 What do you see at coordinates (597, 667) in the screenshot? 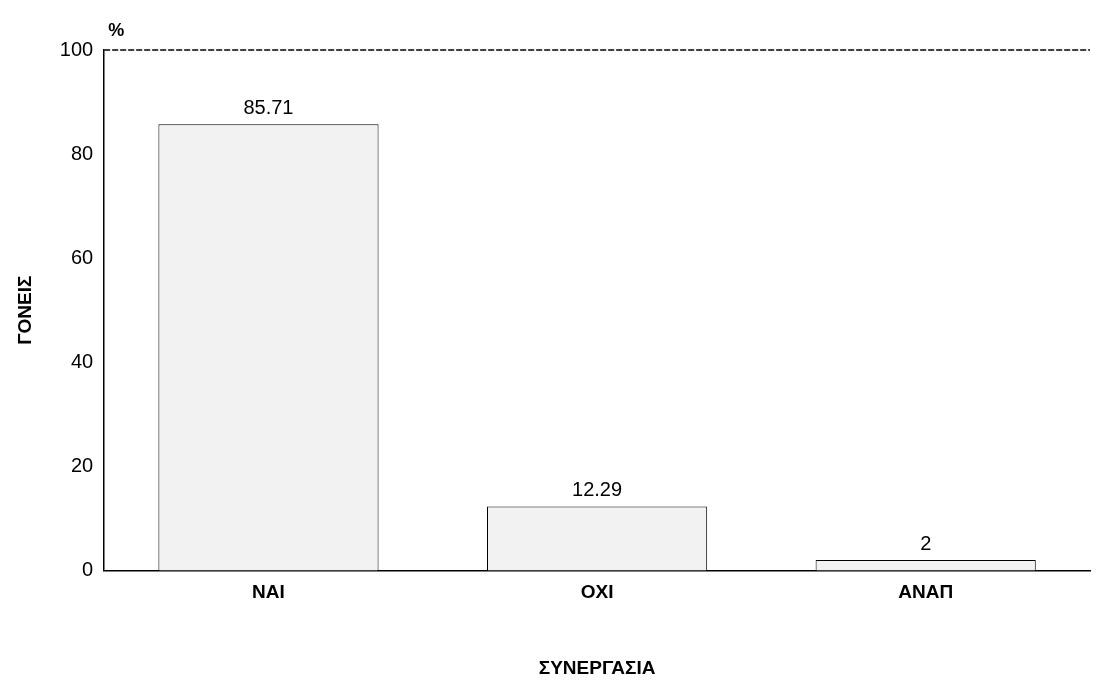
I see `x-axis-title: ΣΥΝΕΡΓΑΣΙΑ` at bounding box center [597, 667].